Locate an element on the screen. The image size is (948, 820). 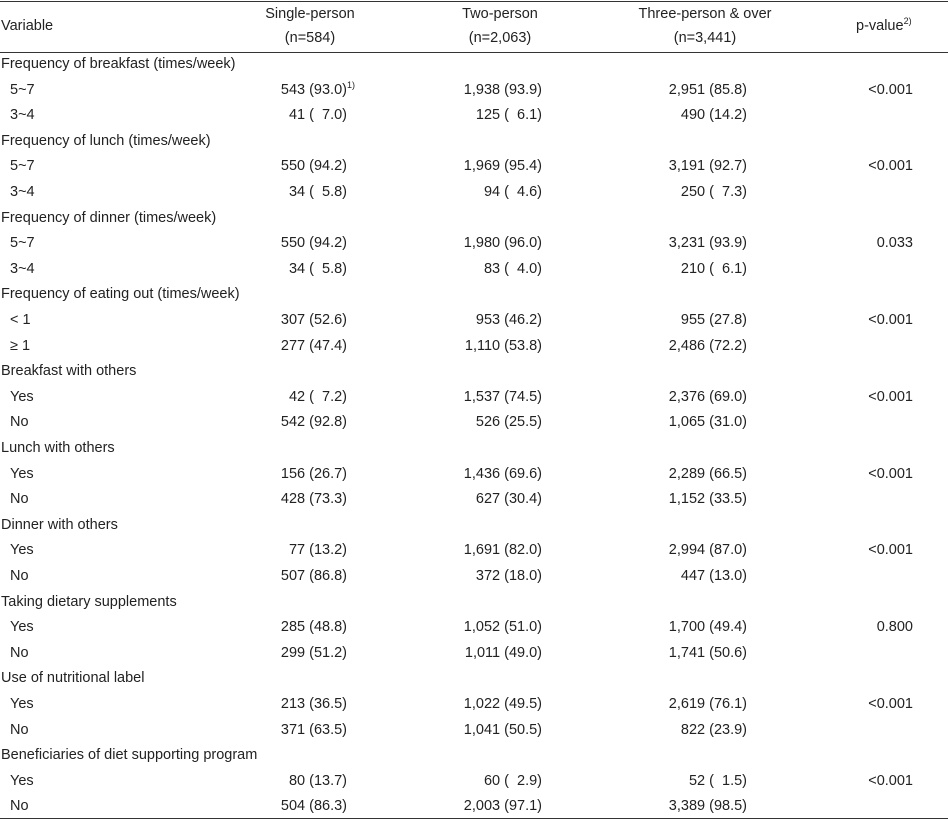
cell-single: 543 (93.0)1) is located at coordinates (277, 89).